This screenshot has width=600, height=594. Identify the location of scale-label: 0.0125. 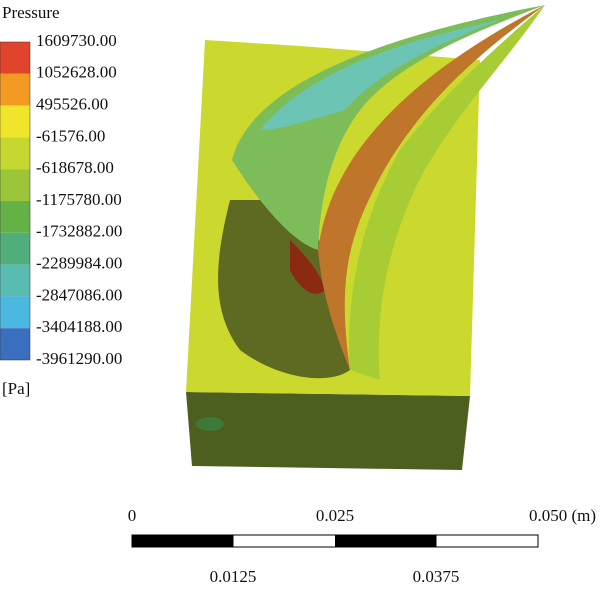
(233, 576).